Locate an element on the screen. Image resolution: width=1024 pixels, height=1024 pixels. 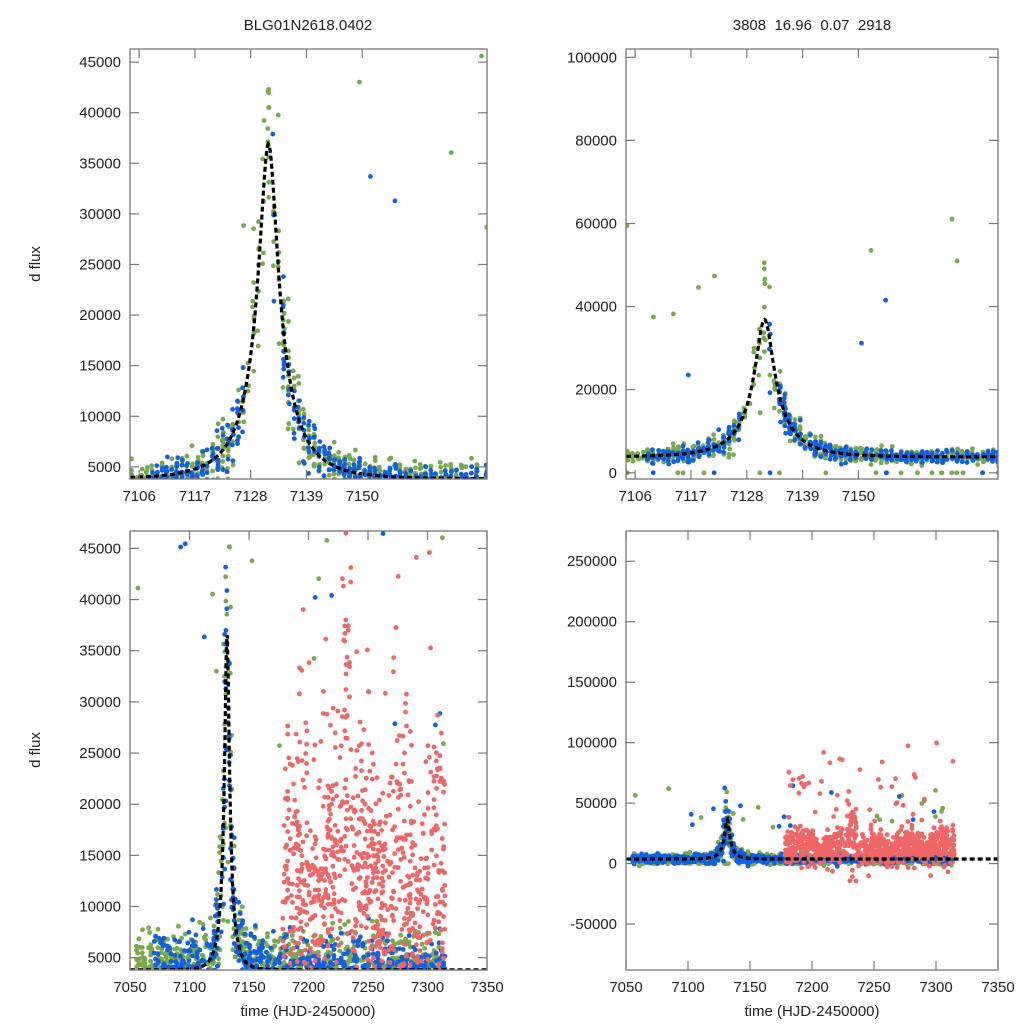
x-tick-label: 7250 is located at coordinates (367, 987).